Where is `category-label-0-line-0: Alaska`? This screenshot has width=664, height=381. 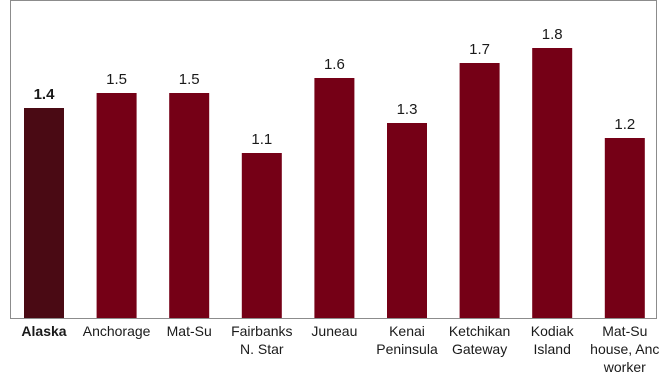 category-label-0-line-0: Alaska is located at coordinates (43, 331).